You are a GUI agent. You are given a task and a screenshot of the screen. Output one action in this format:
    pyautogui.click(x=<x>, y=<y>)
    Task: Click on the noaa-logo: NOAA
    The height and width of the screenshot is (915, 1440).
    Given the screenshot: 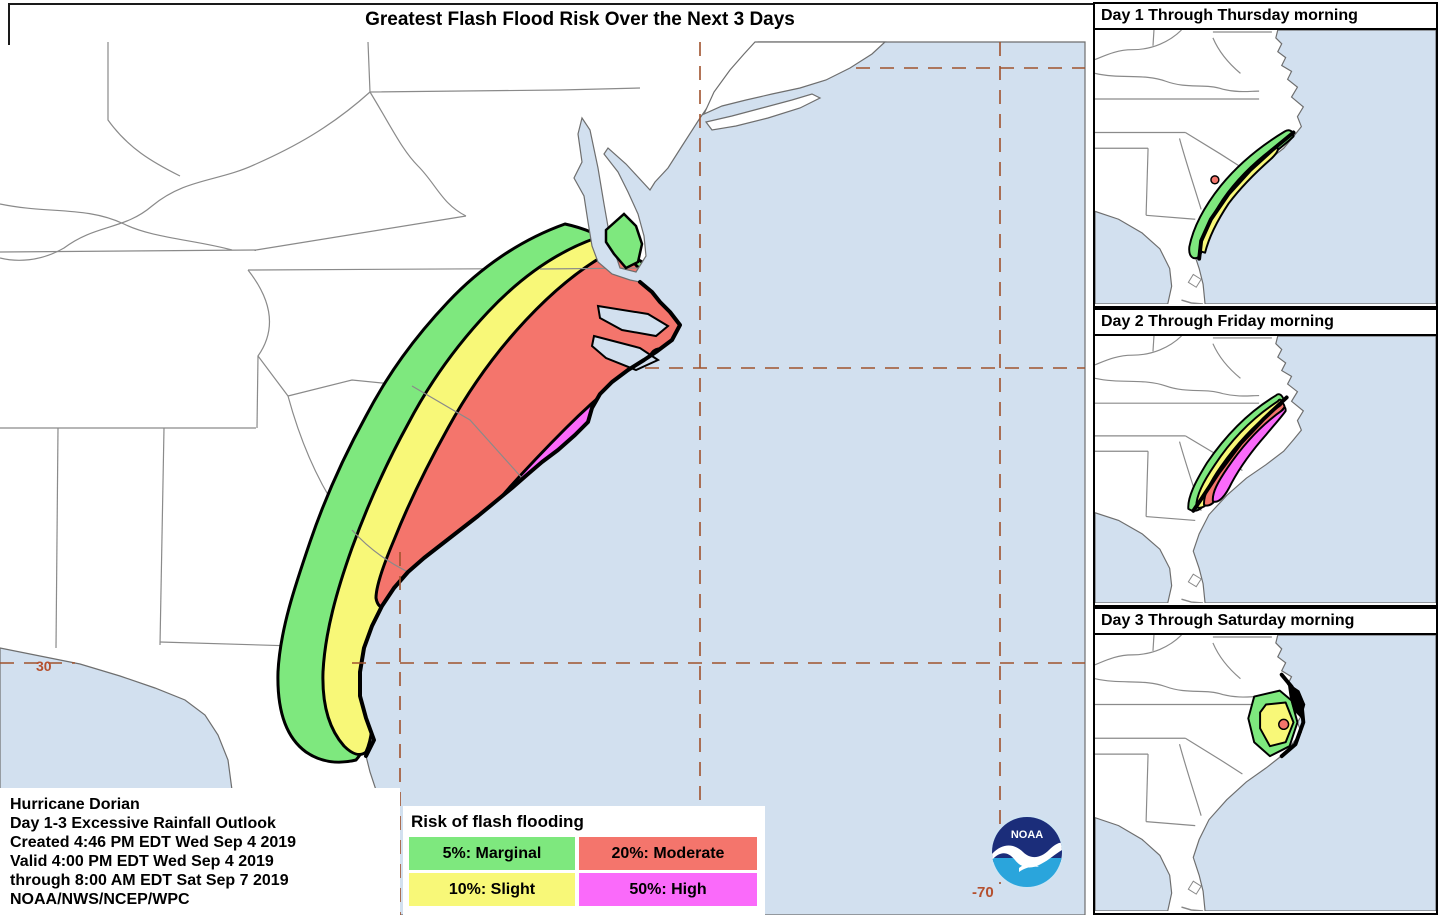 What is the action you would take?
    pyautogui.click(x=1027, y=852)
    